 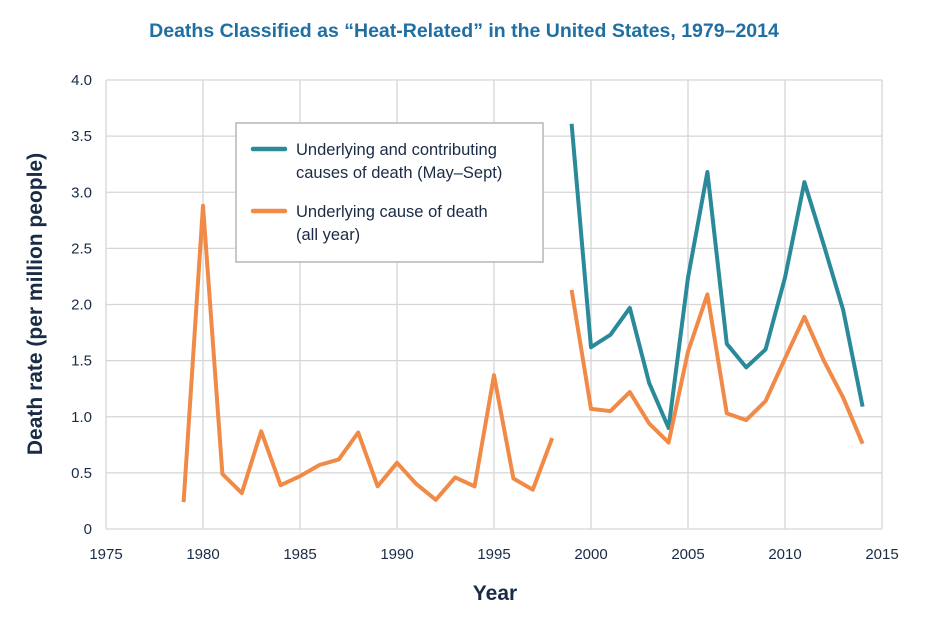 What do you see at coordinates (105, 554) in the screenshot?
I see `x-tick-label: 1975` at bounding box center [105, 554].